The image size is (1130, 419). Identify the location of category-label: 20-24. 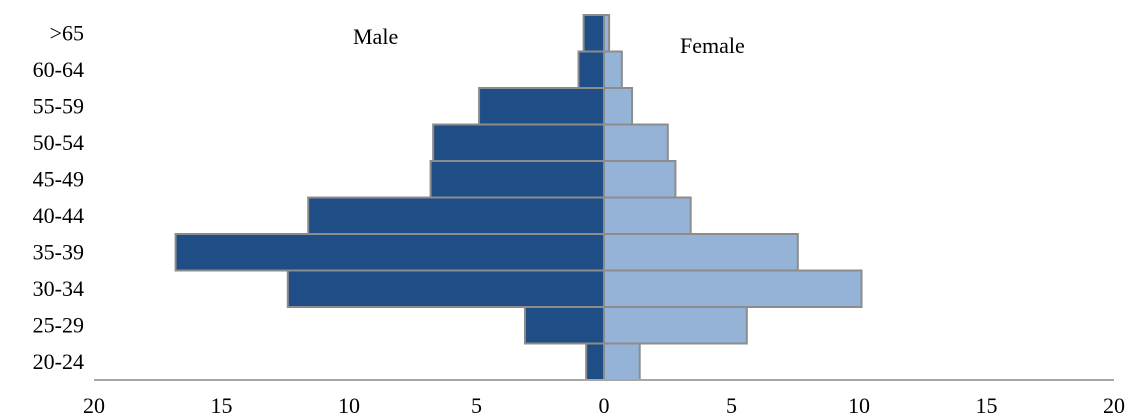
(58, 361).